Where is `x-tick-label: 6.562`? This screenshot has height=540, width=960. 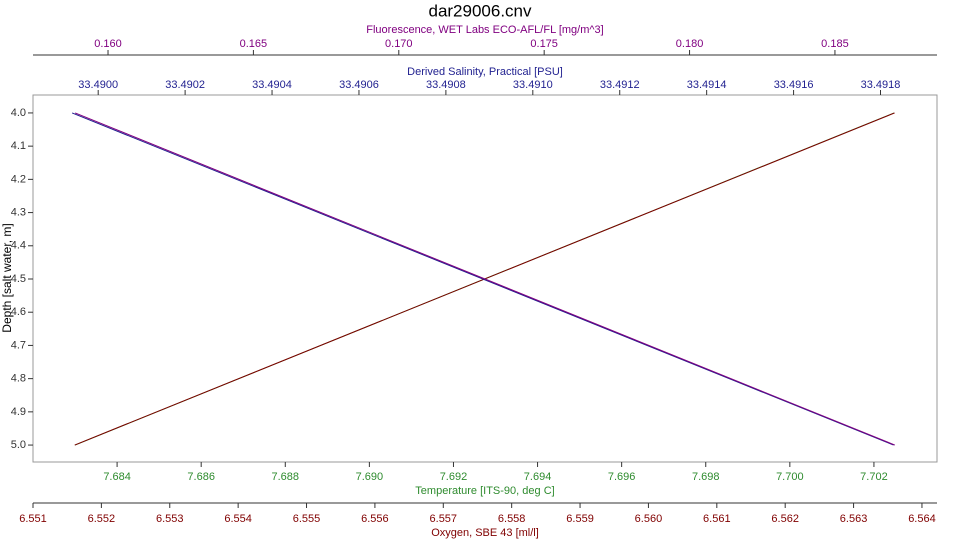
x-tick-label: 6.562 is located at coordinates (785, 519).